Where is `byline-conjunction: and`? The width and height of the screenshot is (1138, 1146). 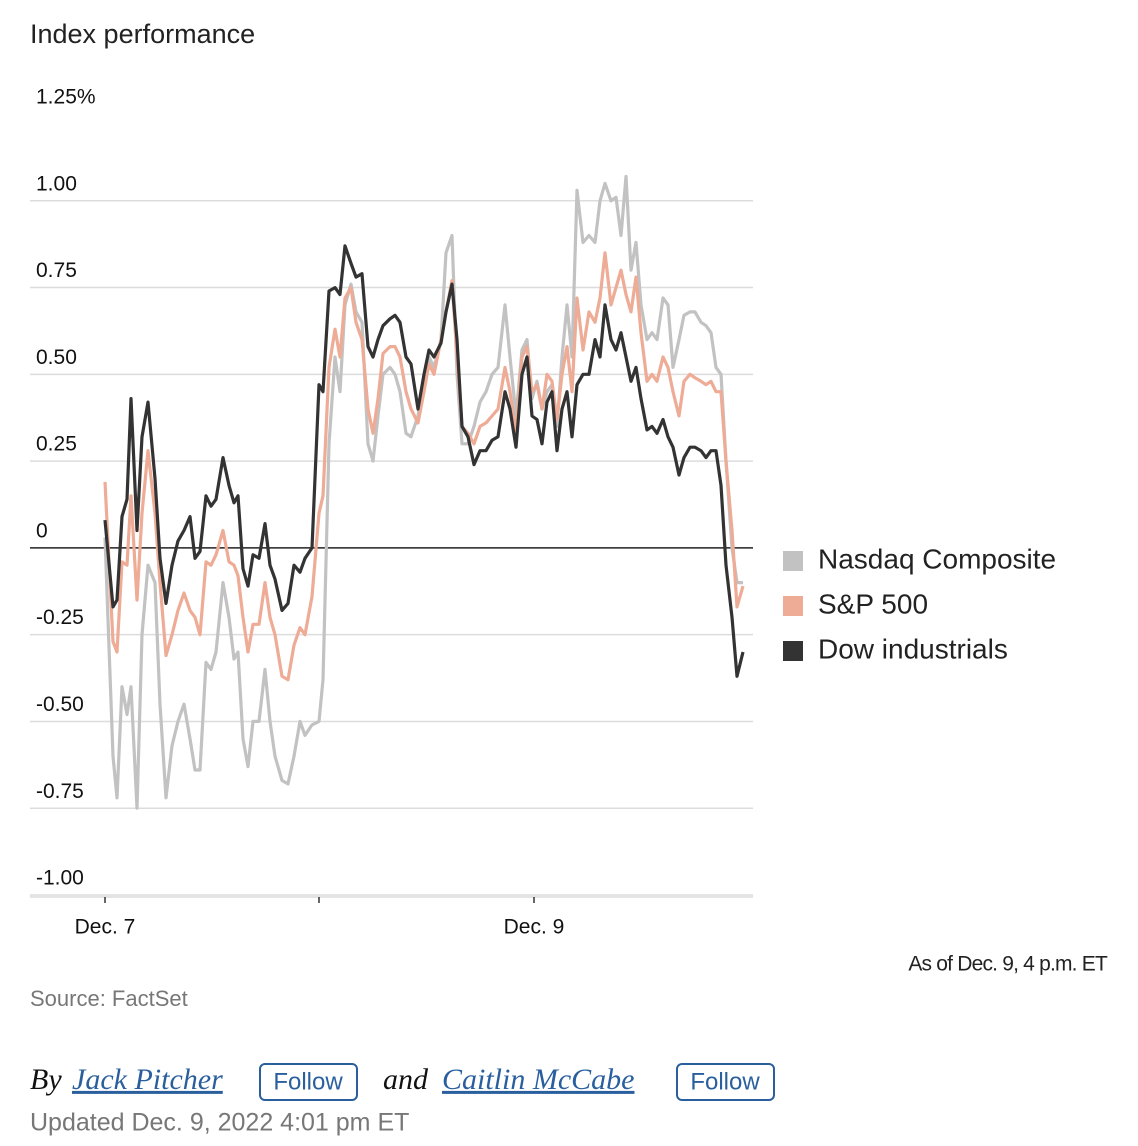
byline-conjunction: and is located at coordinates (406, 1079).